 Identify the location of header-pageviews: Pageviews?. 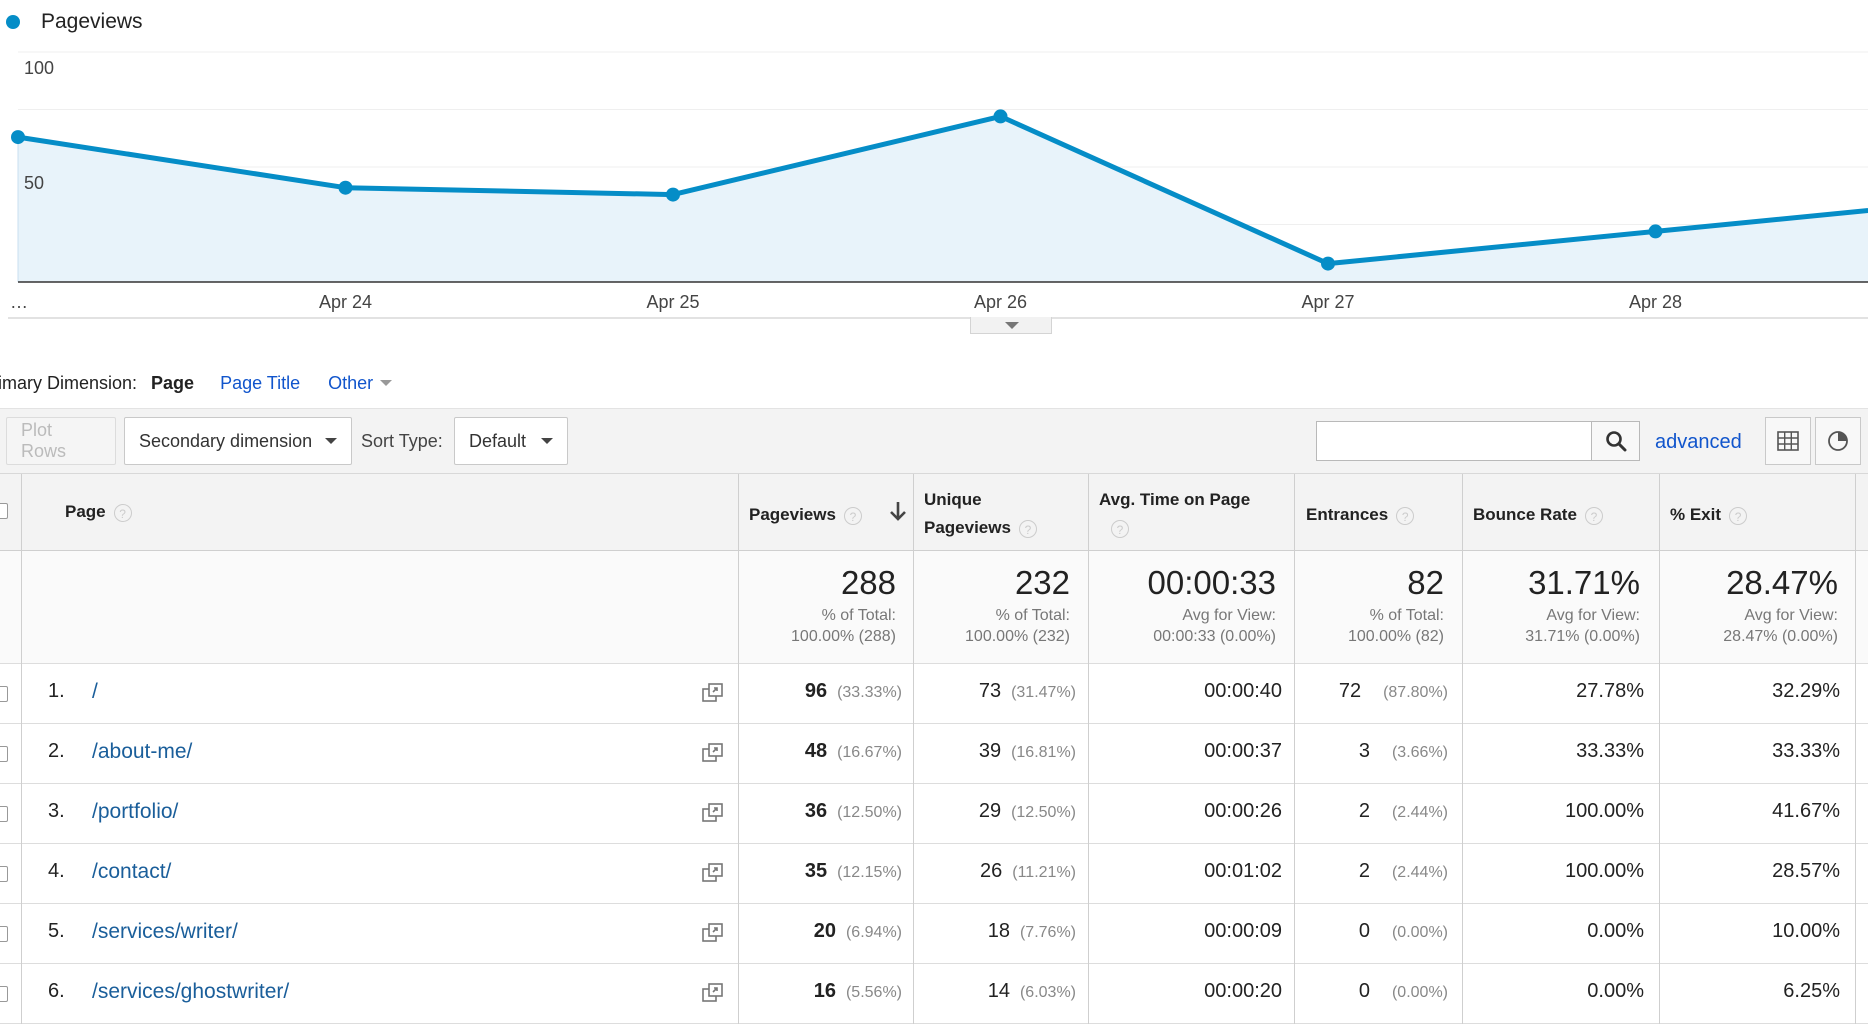
(805, 515).